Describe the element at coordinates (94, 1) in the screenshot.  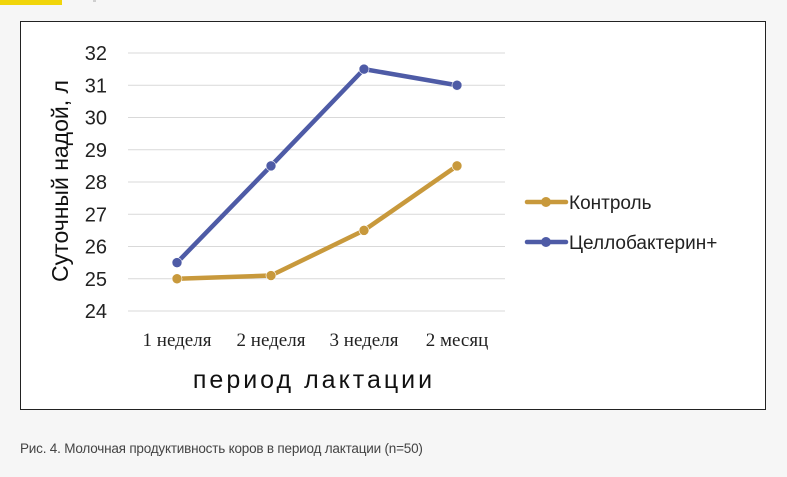
I see `corner-dot` at that location.